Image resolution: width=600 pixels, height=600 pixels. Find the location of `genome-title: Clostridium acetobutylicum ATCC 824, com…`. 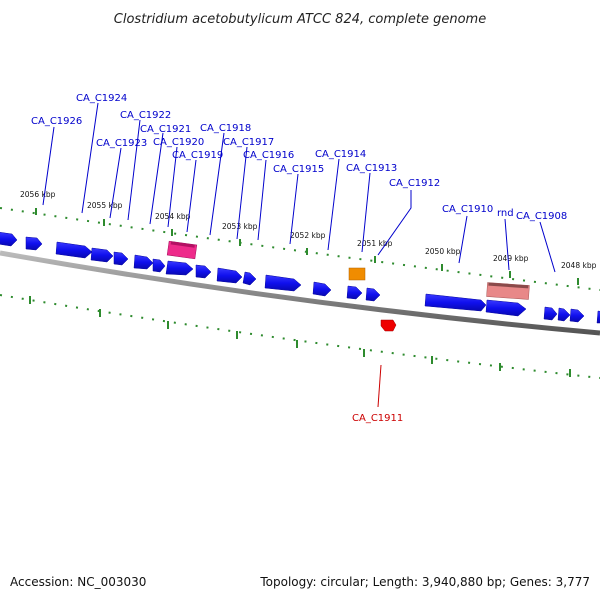

genome-title: Clostridium acetobutylicum ATCC 824, com… is located at coordinates (300, 19).